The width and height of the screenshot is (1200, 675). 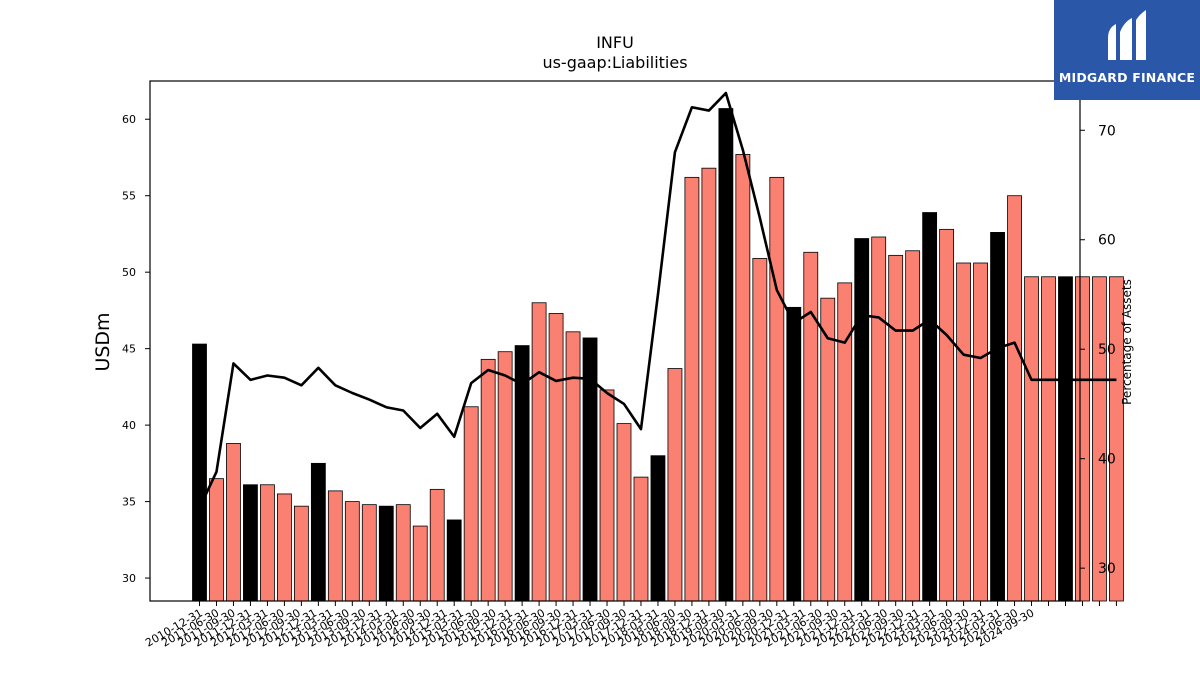 What do you see at coordinates (1127, 342) in the screenshot?
I see `y2-axis-label: Percentage of Assets` at bounding box center [1127, 342].